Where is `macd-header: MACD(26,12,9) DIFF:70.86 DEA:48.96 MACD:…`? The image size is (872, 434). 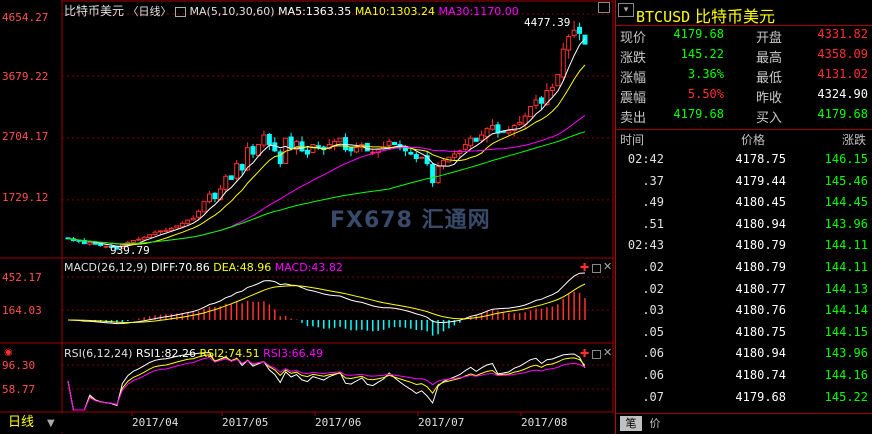
macd-header: MACD(26,12,9) DIFF:70.86 DEA:48.96 MACD:… is located at coordinates (203, 267).